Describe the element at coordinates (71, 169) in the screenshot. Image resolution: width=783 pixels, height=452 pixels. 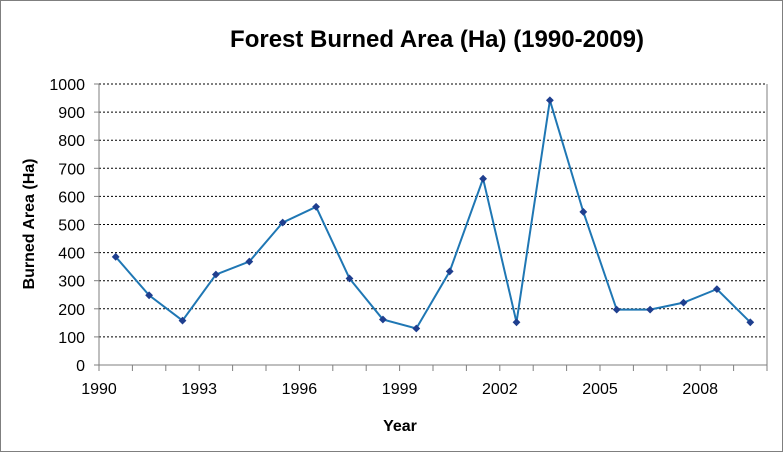
I see `y-tick-label: 700` at that location.